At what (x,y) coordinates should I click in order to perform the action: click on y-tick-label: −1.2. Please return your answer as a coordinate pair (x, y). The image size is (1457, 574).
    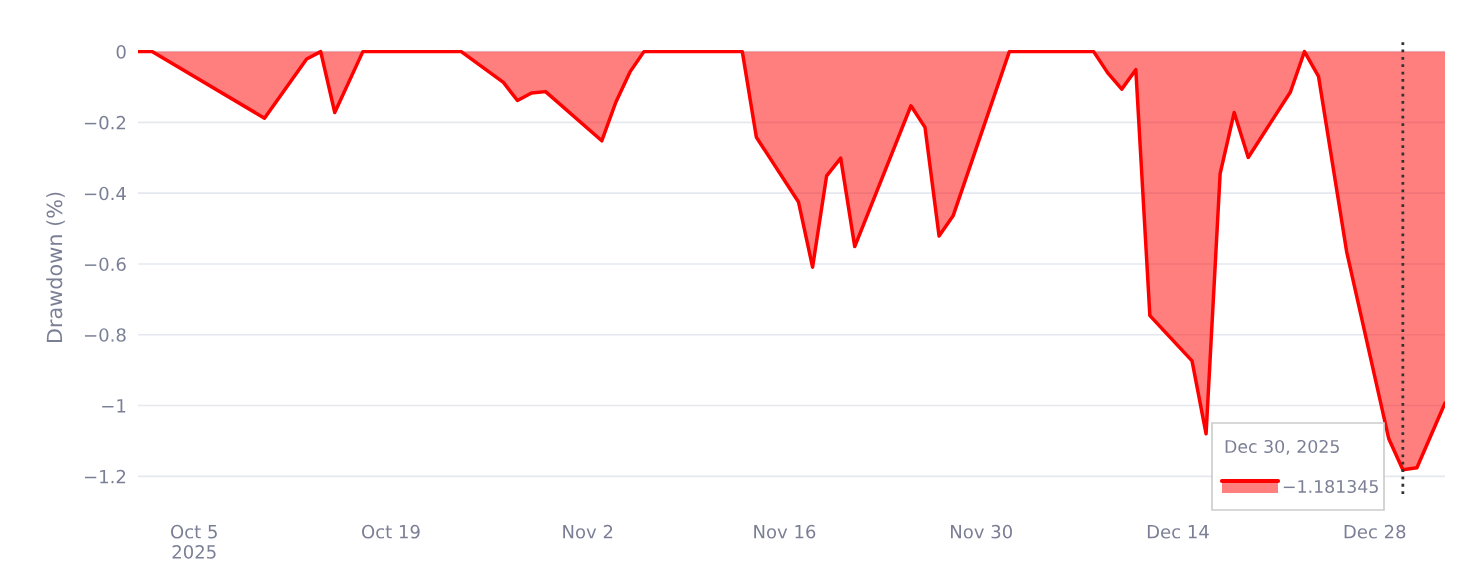
    Looking at the image, I should click on (105, 476).